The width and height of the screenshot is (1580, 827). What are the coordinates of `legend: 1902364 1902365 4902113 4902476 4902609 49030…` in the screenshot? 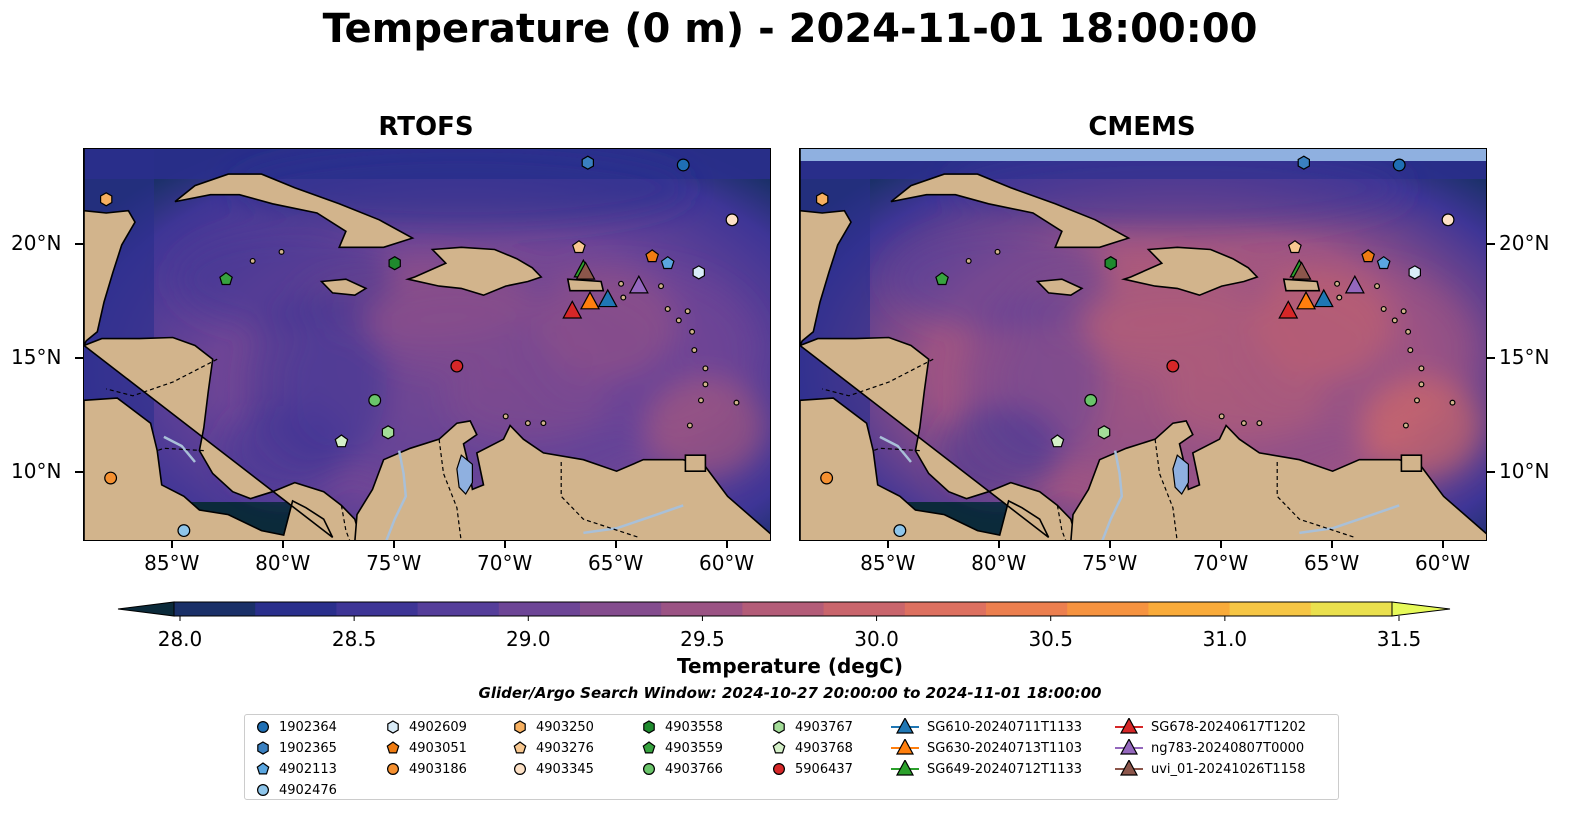 It's located at (791, 757).